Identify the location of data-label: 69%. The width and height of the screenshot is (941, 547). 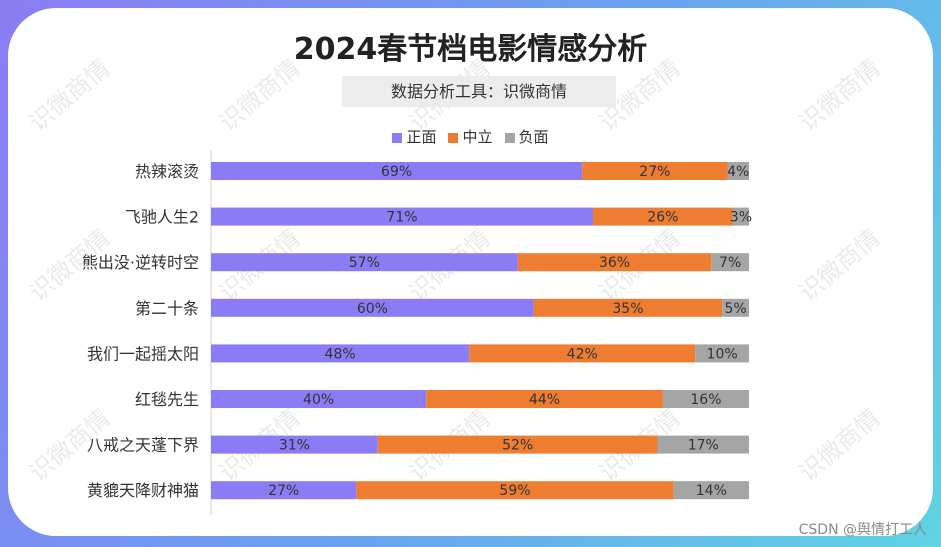
(396, 172).